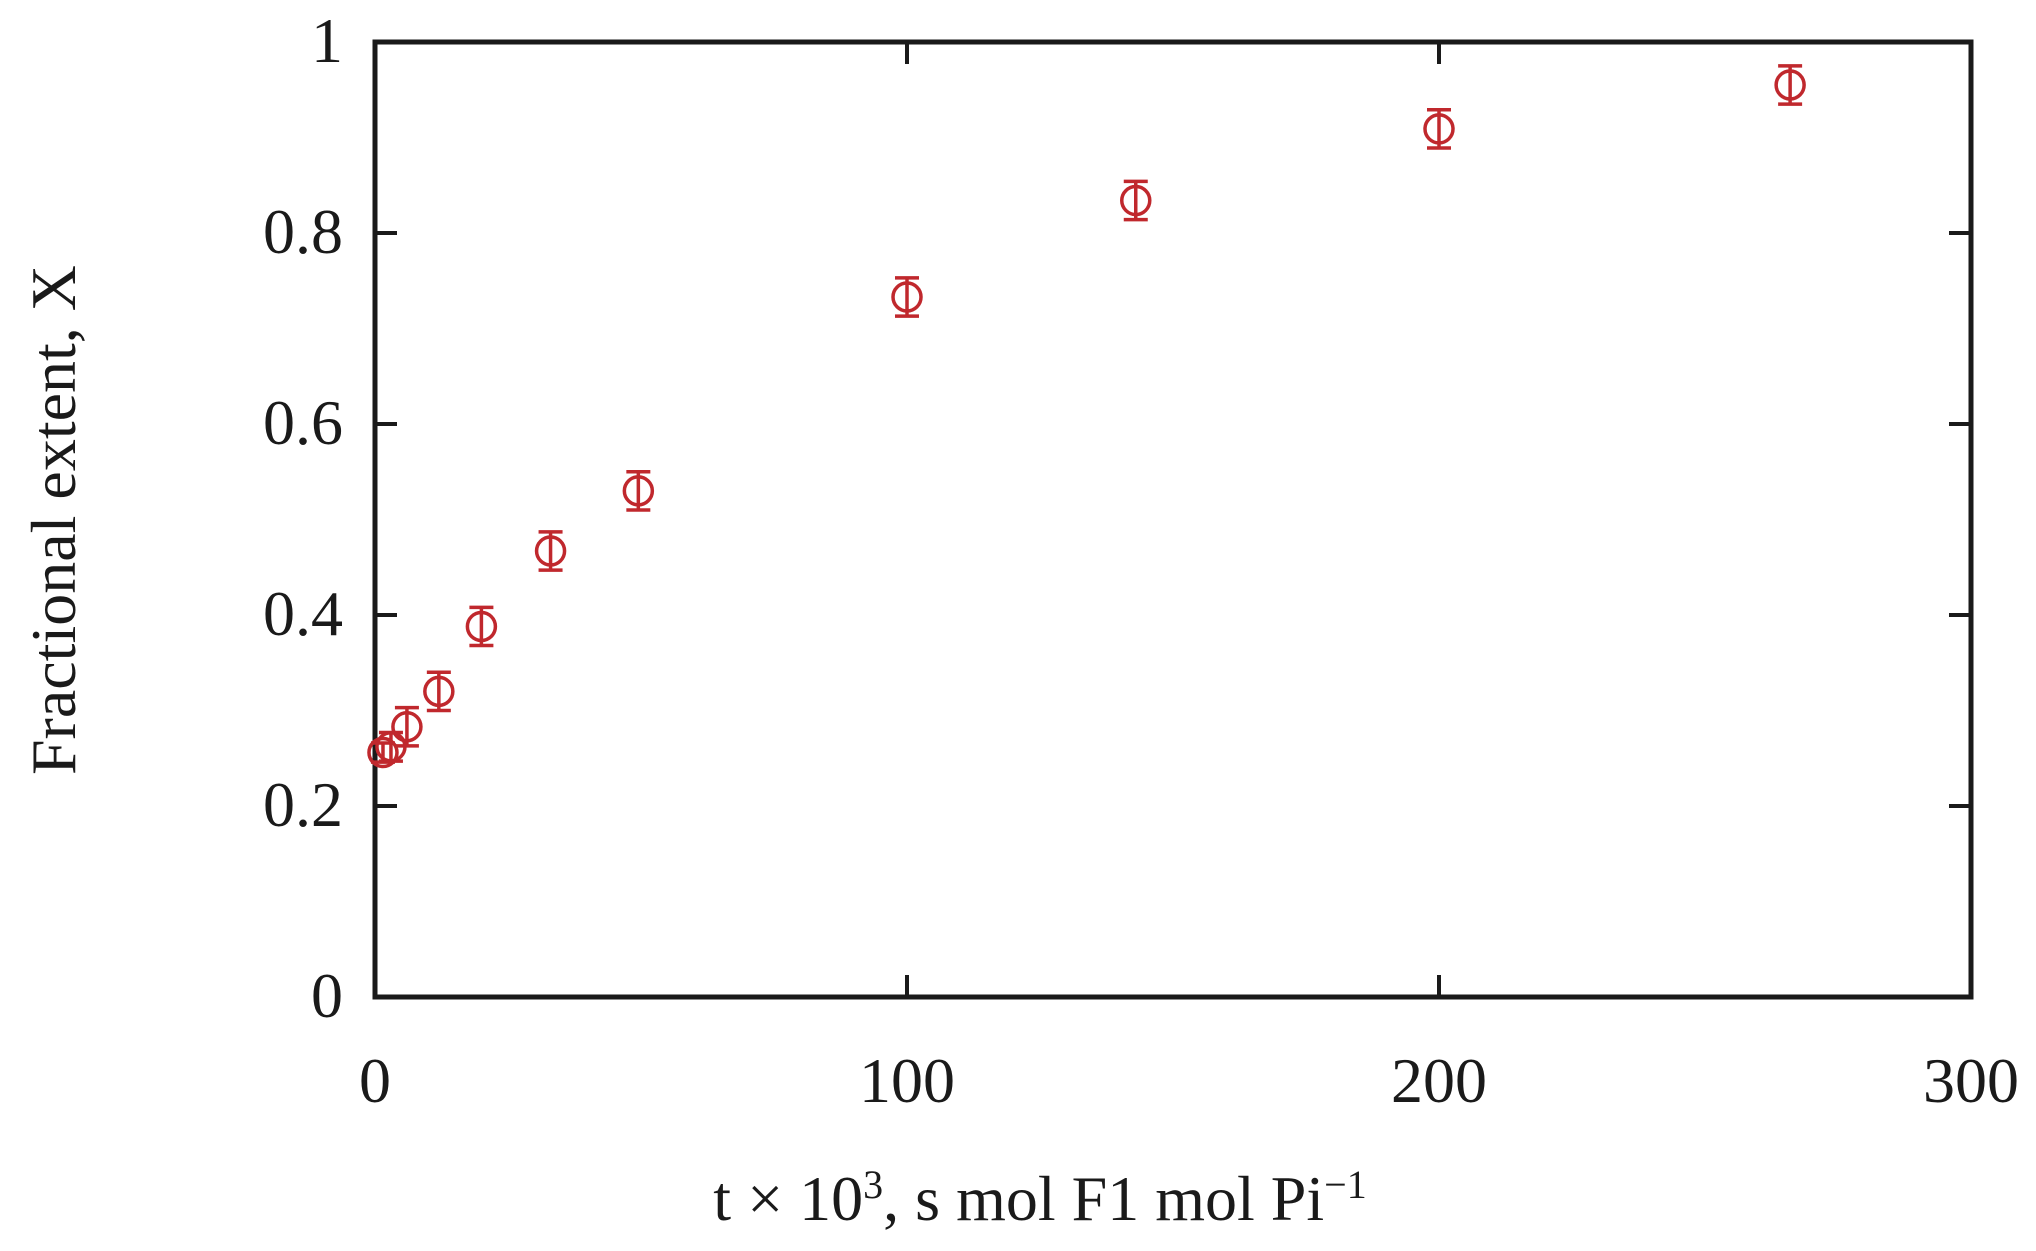 Image resolution: width=2036 pixels, height=1251 pixels. What do you see at coordinates (1971, 1080) in the screenshot?
I see `x-tick-label: 300` at bounding box center [1971, 1080].